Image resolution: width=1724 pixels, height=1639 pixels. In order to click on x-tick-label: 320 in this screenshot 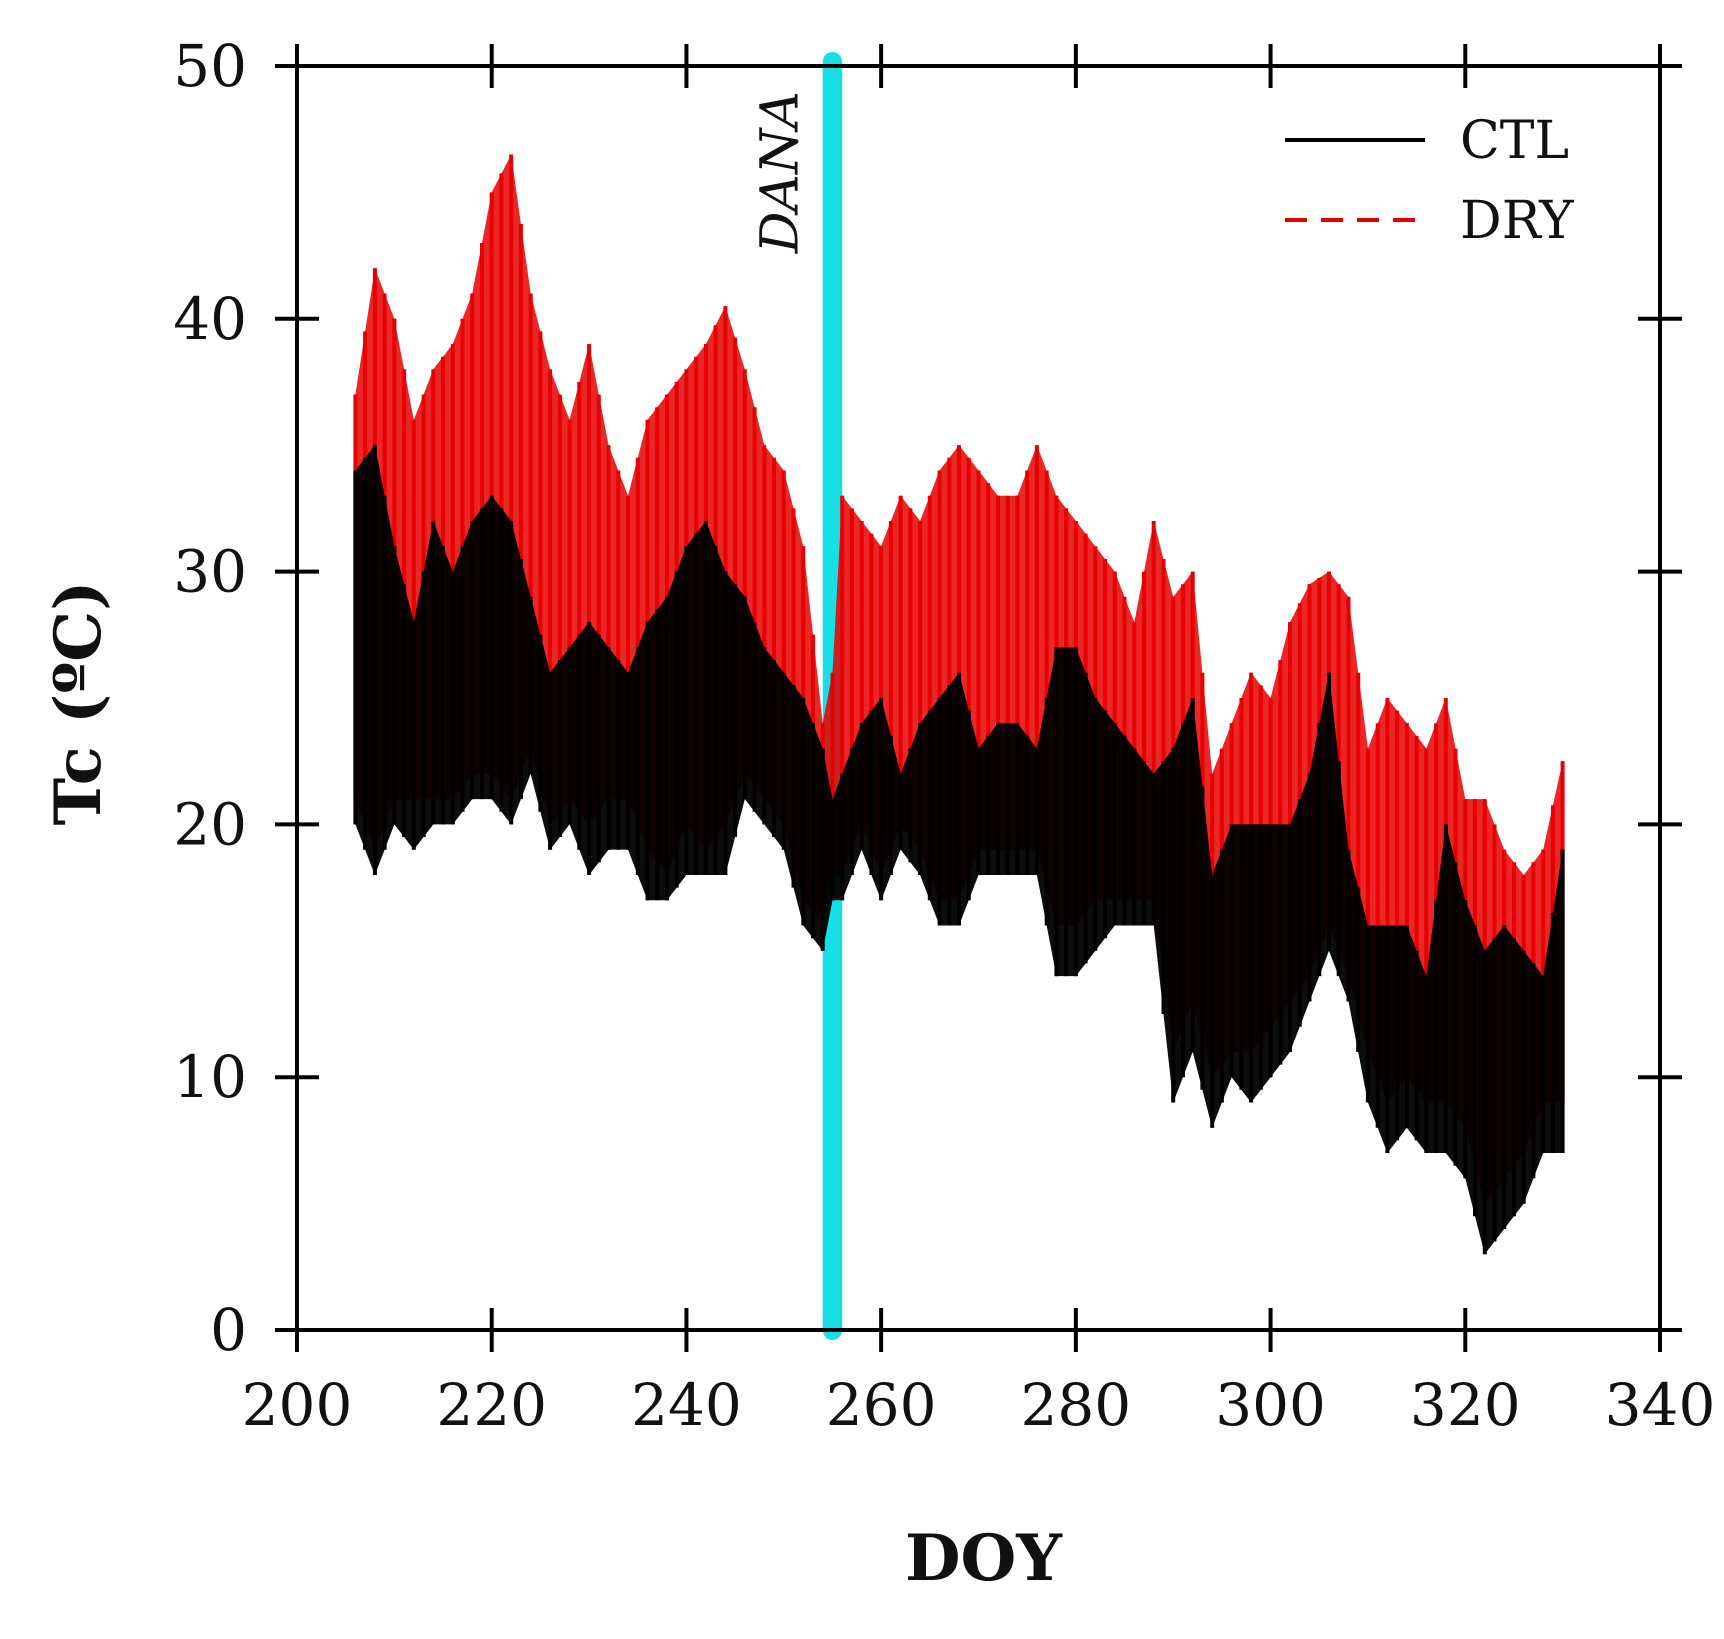, I will do `click(1465, 1405)`.